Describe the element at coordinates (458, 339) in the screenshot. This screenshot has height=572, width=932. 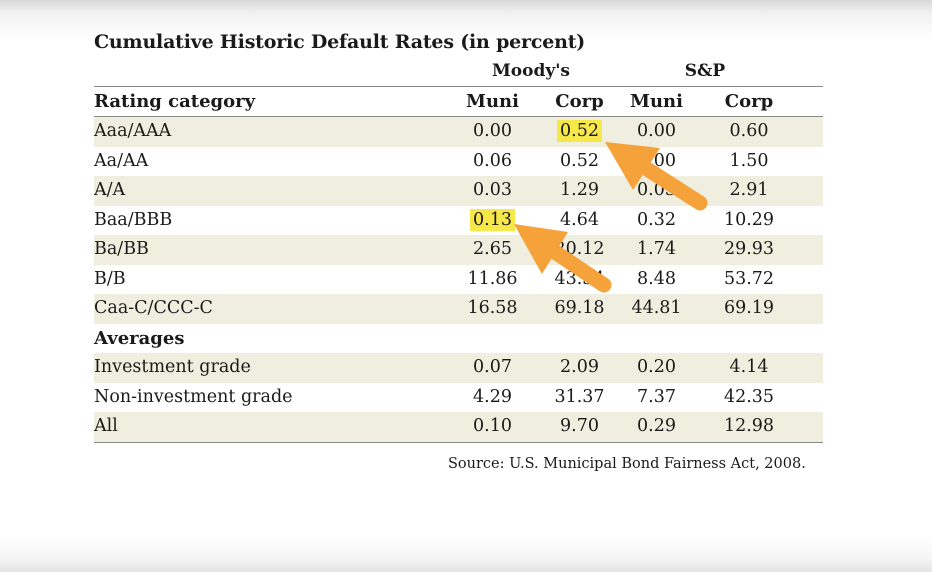
I see `averages-section-row: Averages` at that location.